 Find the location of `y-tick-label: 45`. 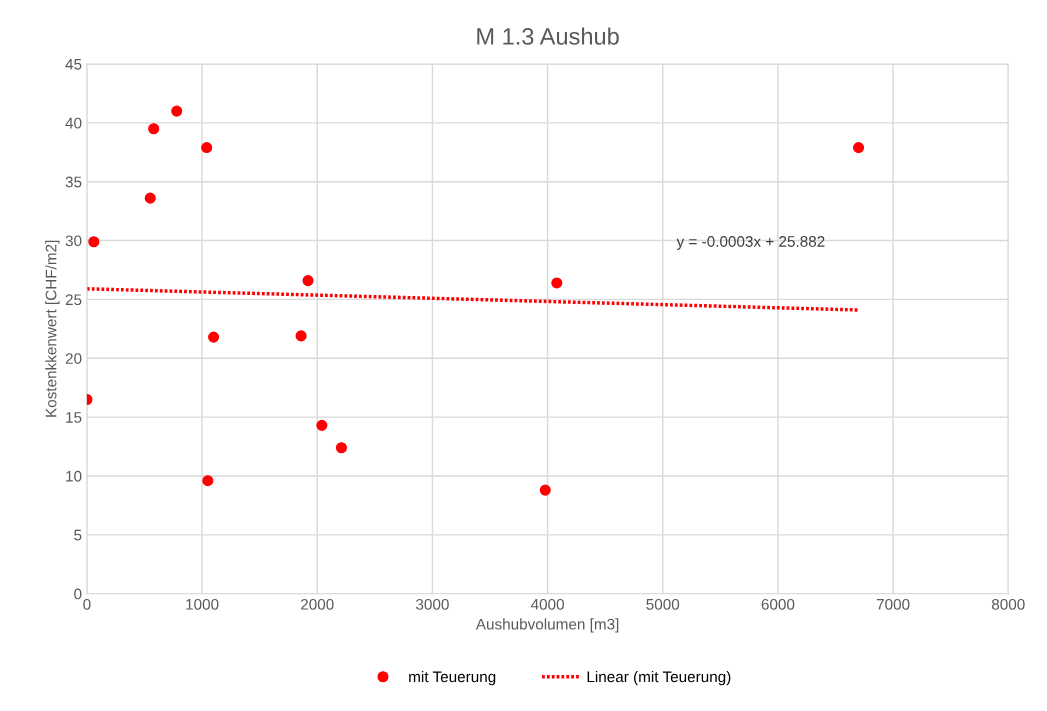

y-tick-label: 45 is located at coordinates (73, 64).